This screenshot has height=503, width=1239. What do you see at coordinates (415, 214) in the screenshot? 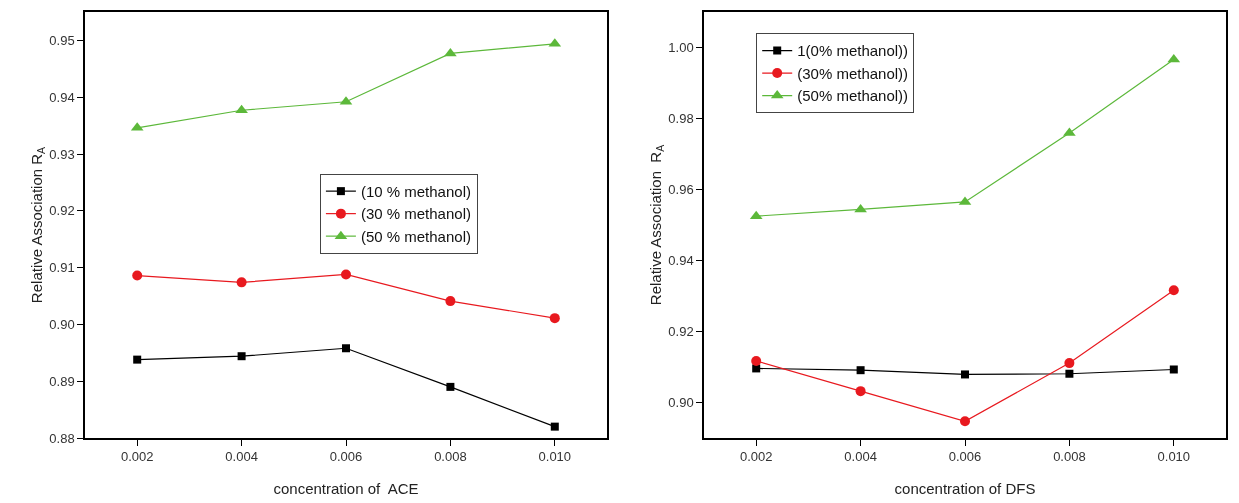
I see `legend-label: (30 % methanol)` at bounding box center [415, 214].